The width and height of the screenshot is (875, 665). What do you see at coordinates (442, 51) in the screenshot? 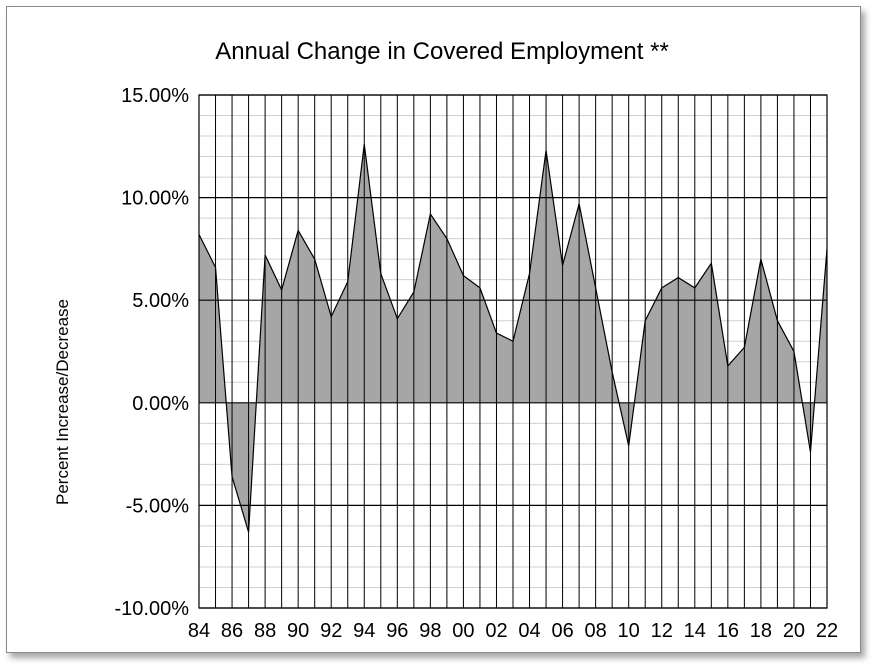
I see `chart-title: Annual Change in Covered Employment **` at bounding box center [442, 51].